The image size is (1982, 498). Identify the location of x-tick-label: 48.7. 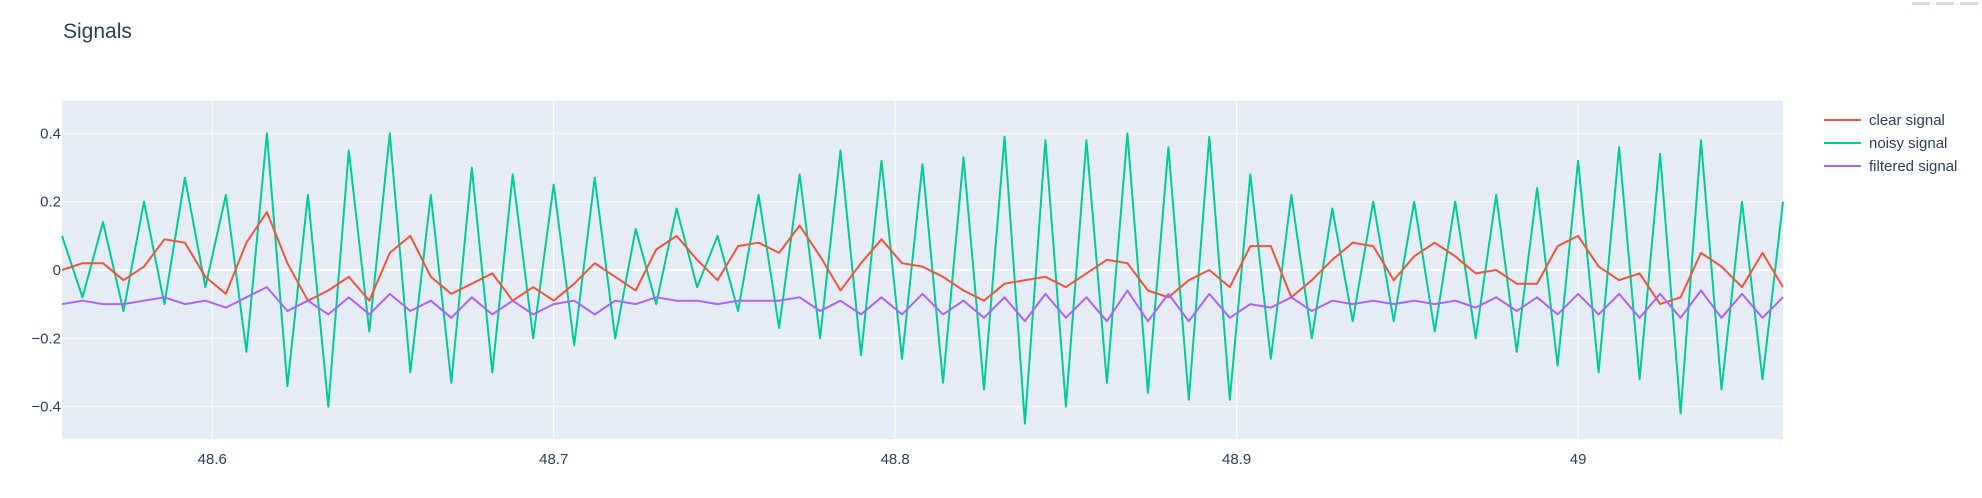
(553, 459).